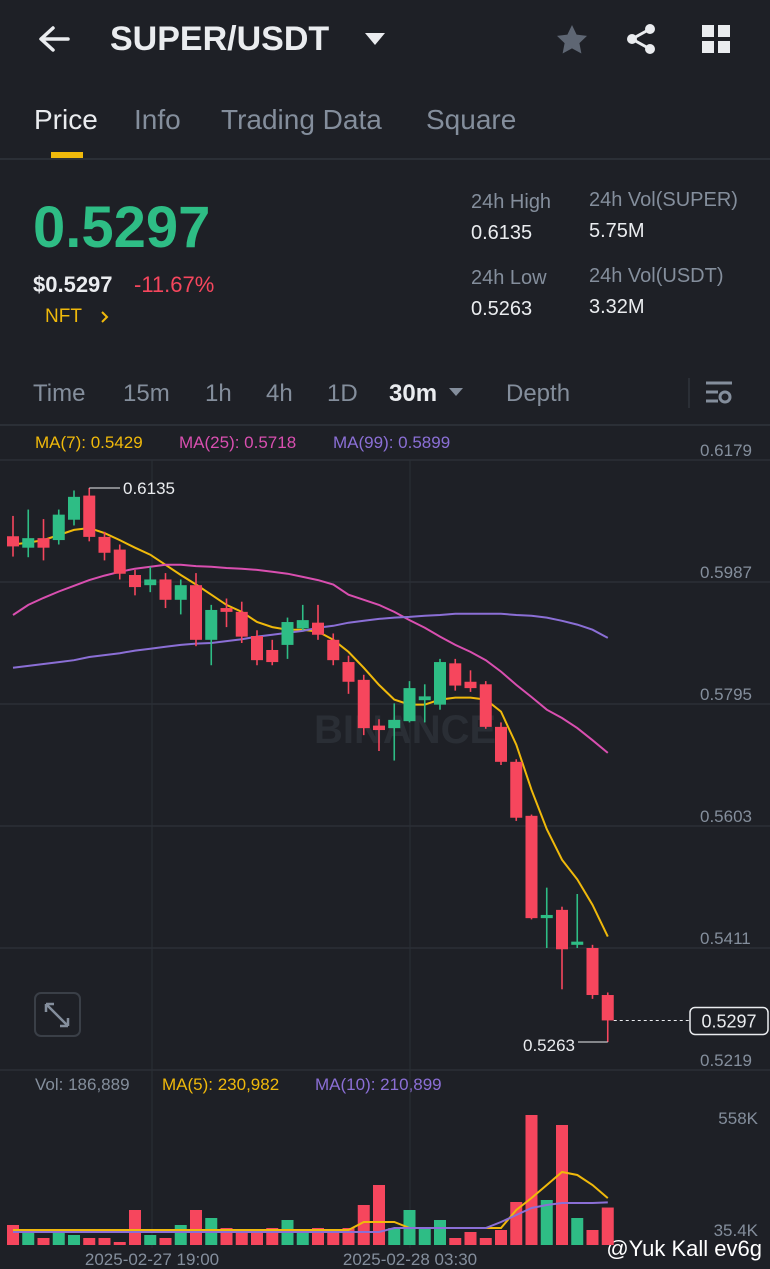 The width and height of the screenshot is (770, 1269). Describe the element at coordinates (413, 393) in the screenshot. I see `interval-active: 30m` at that location.